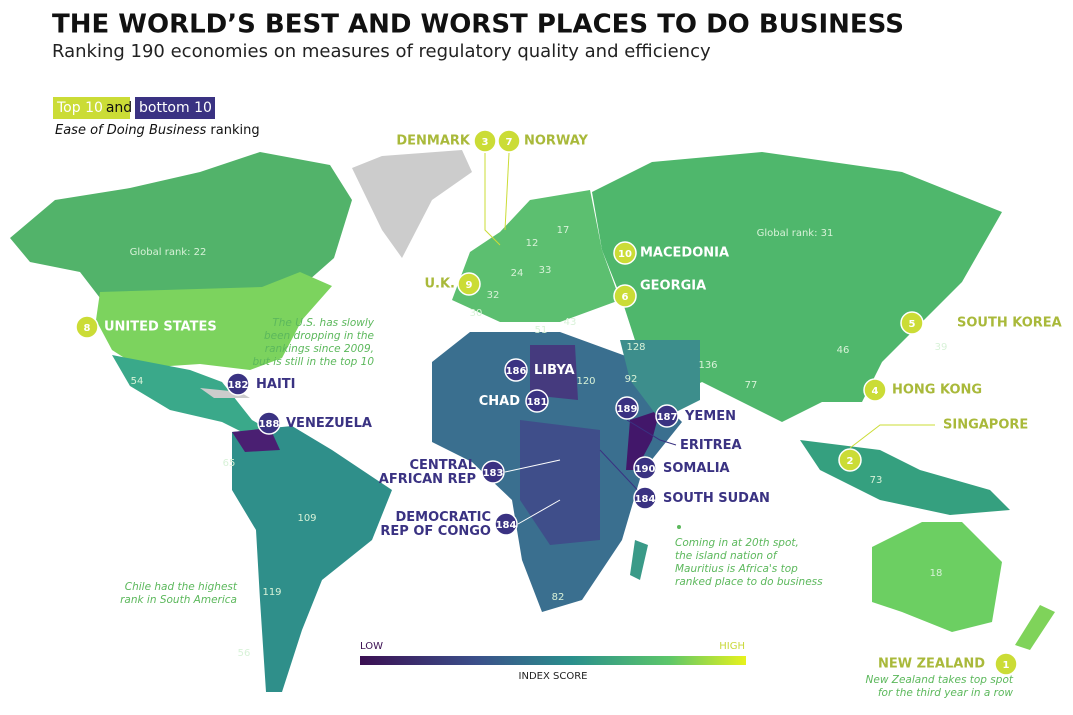  What do you see at coordinates (1009, 323) in the screenshot?
I see `top-country: SOUTH KOREA` at bounding box center [1009, 323].